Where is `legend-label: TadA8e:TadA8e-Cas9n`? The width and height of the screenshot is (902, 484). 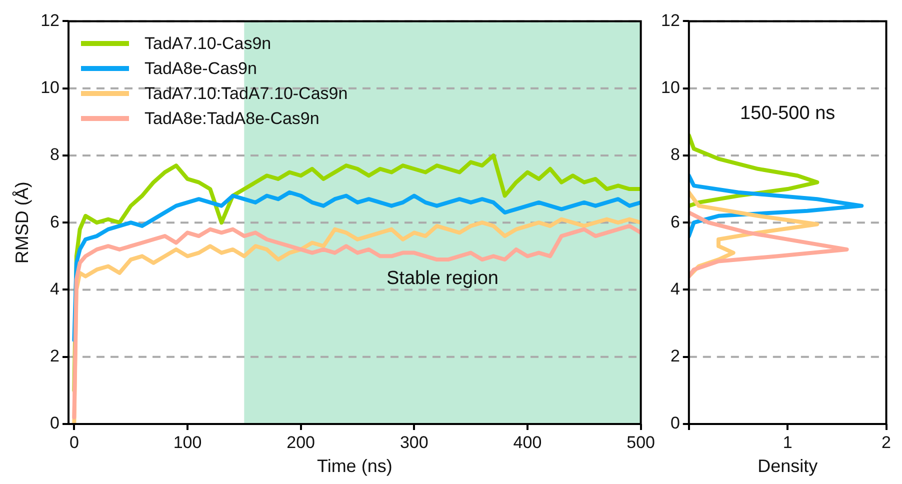 legend-label: TadA8e:TadA8e-Cas9n is located at coordinates (232, 118).